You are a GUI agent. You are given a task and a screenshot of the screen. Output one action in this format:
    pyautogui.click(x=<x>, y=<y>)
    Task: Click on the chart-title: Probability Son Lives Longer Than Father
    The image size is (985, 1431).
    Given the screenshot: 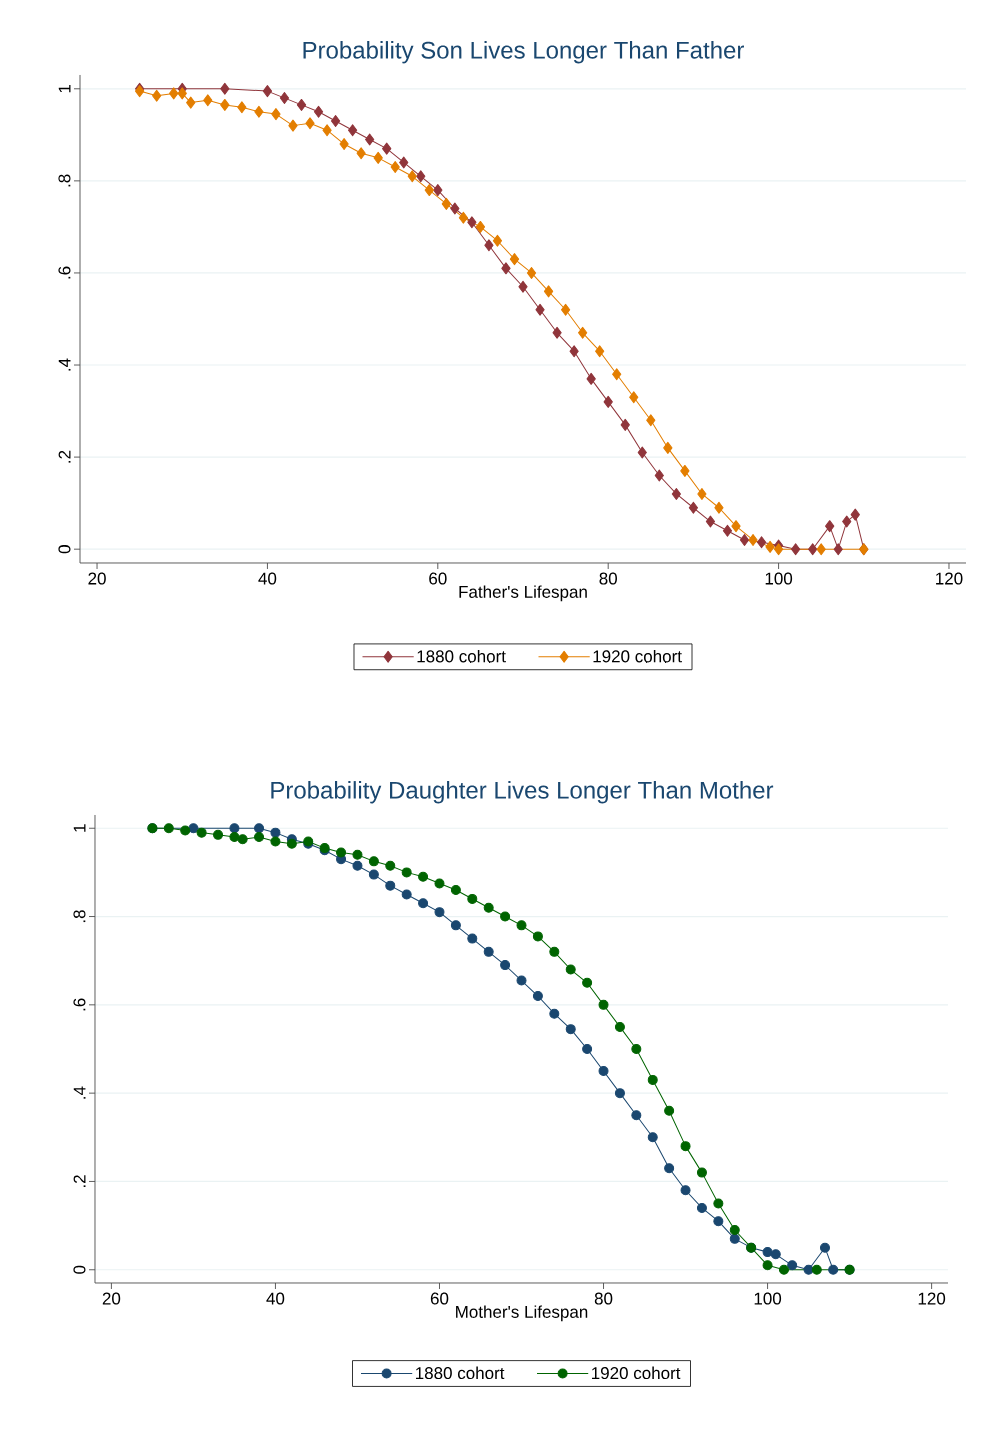 What is the action you would take?
    pyautogui.click(x=523, y=52)
    